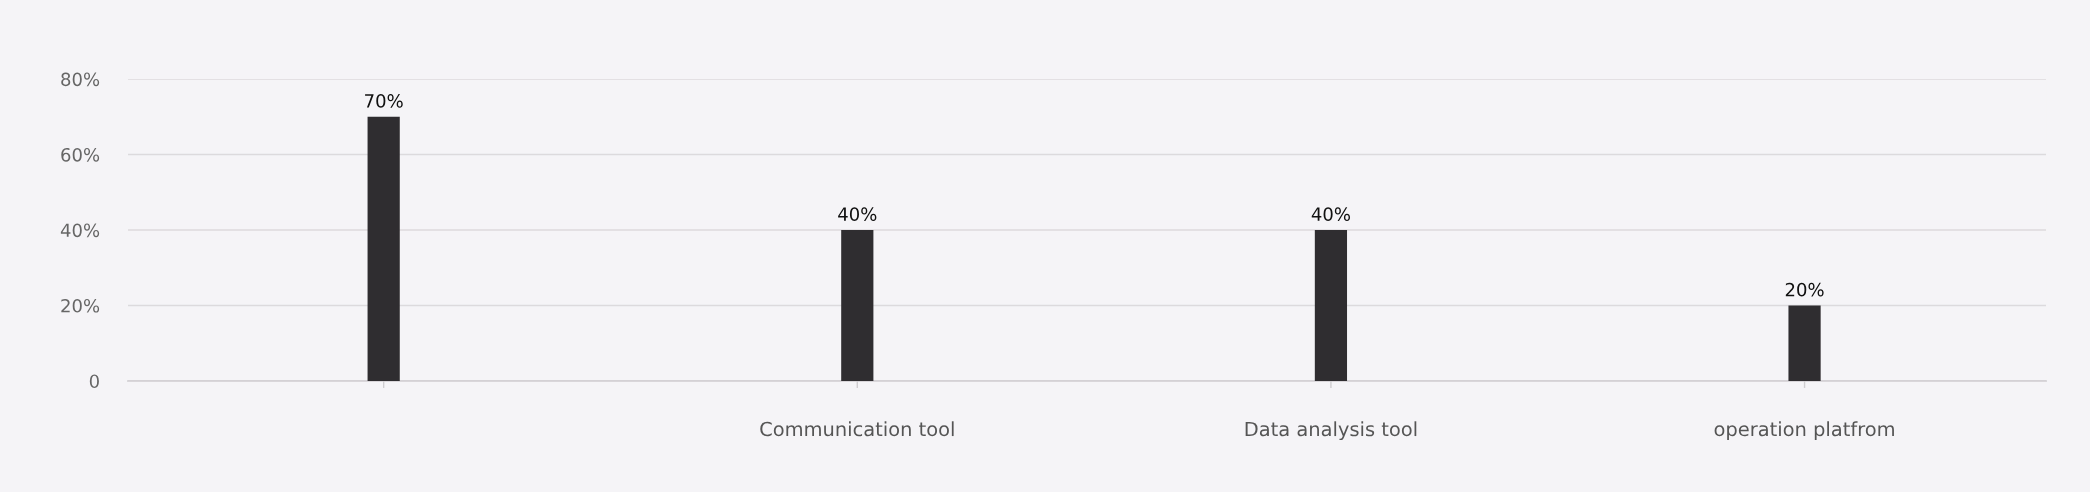  Describe the element at coordinates (1804, 431) in the screenshot. I see `x-tick-label: operation platfrom` at that location.